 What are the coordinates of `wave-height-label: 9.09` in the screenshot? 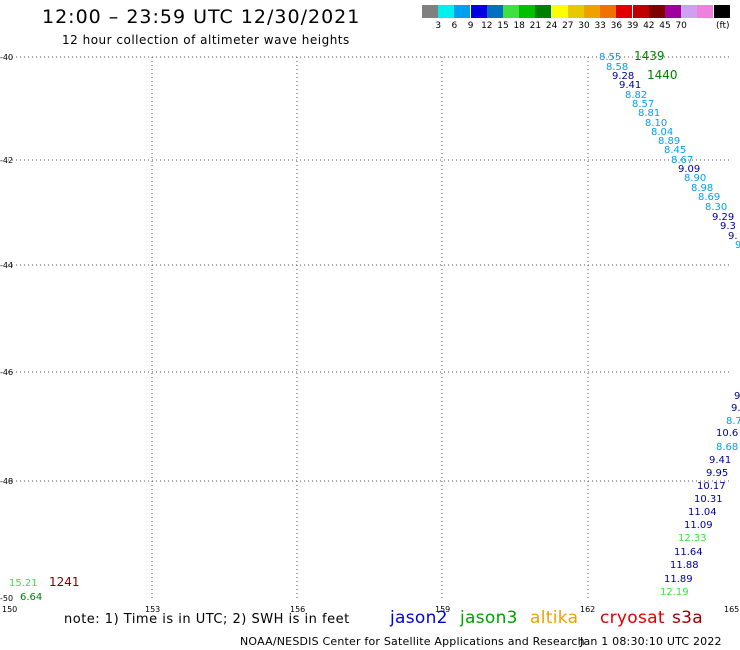 It's located at (689, 169).